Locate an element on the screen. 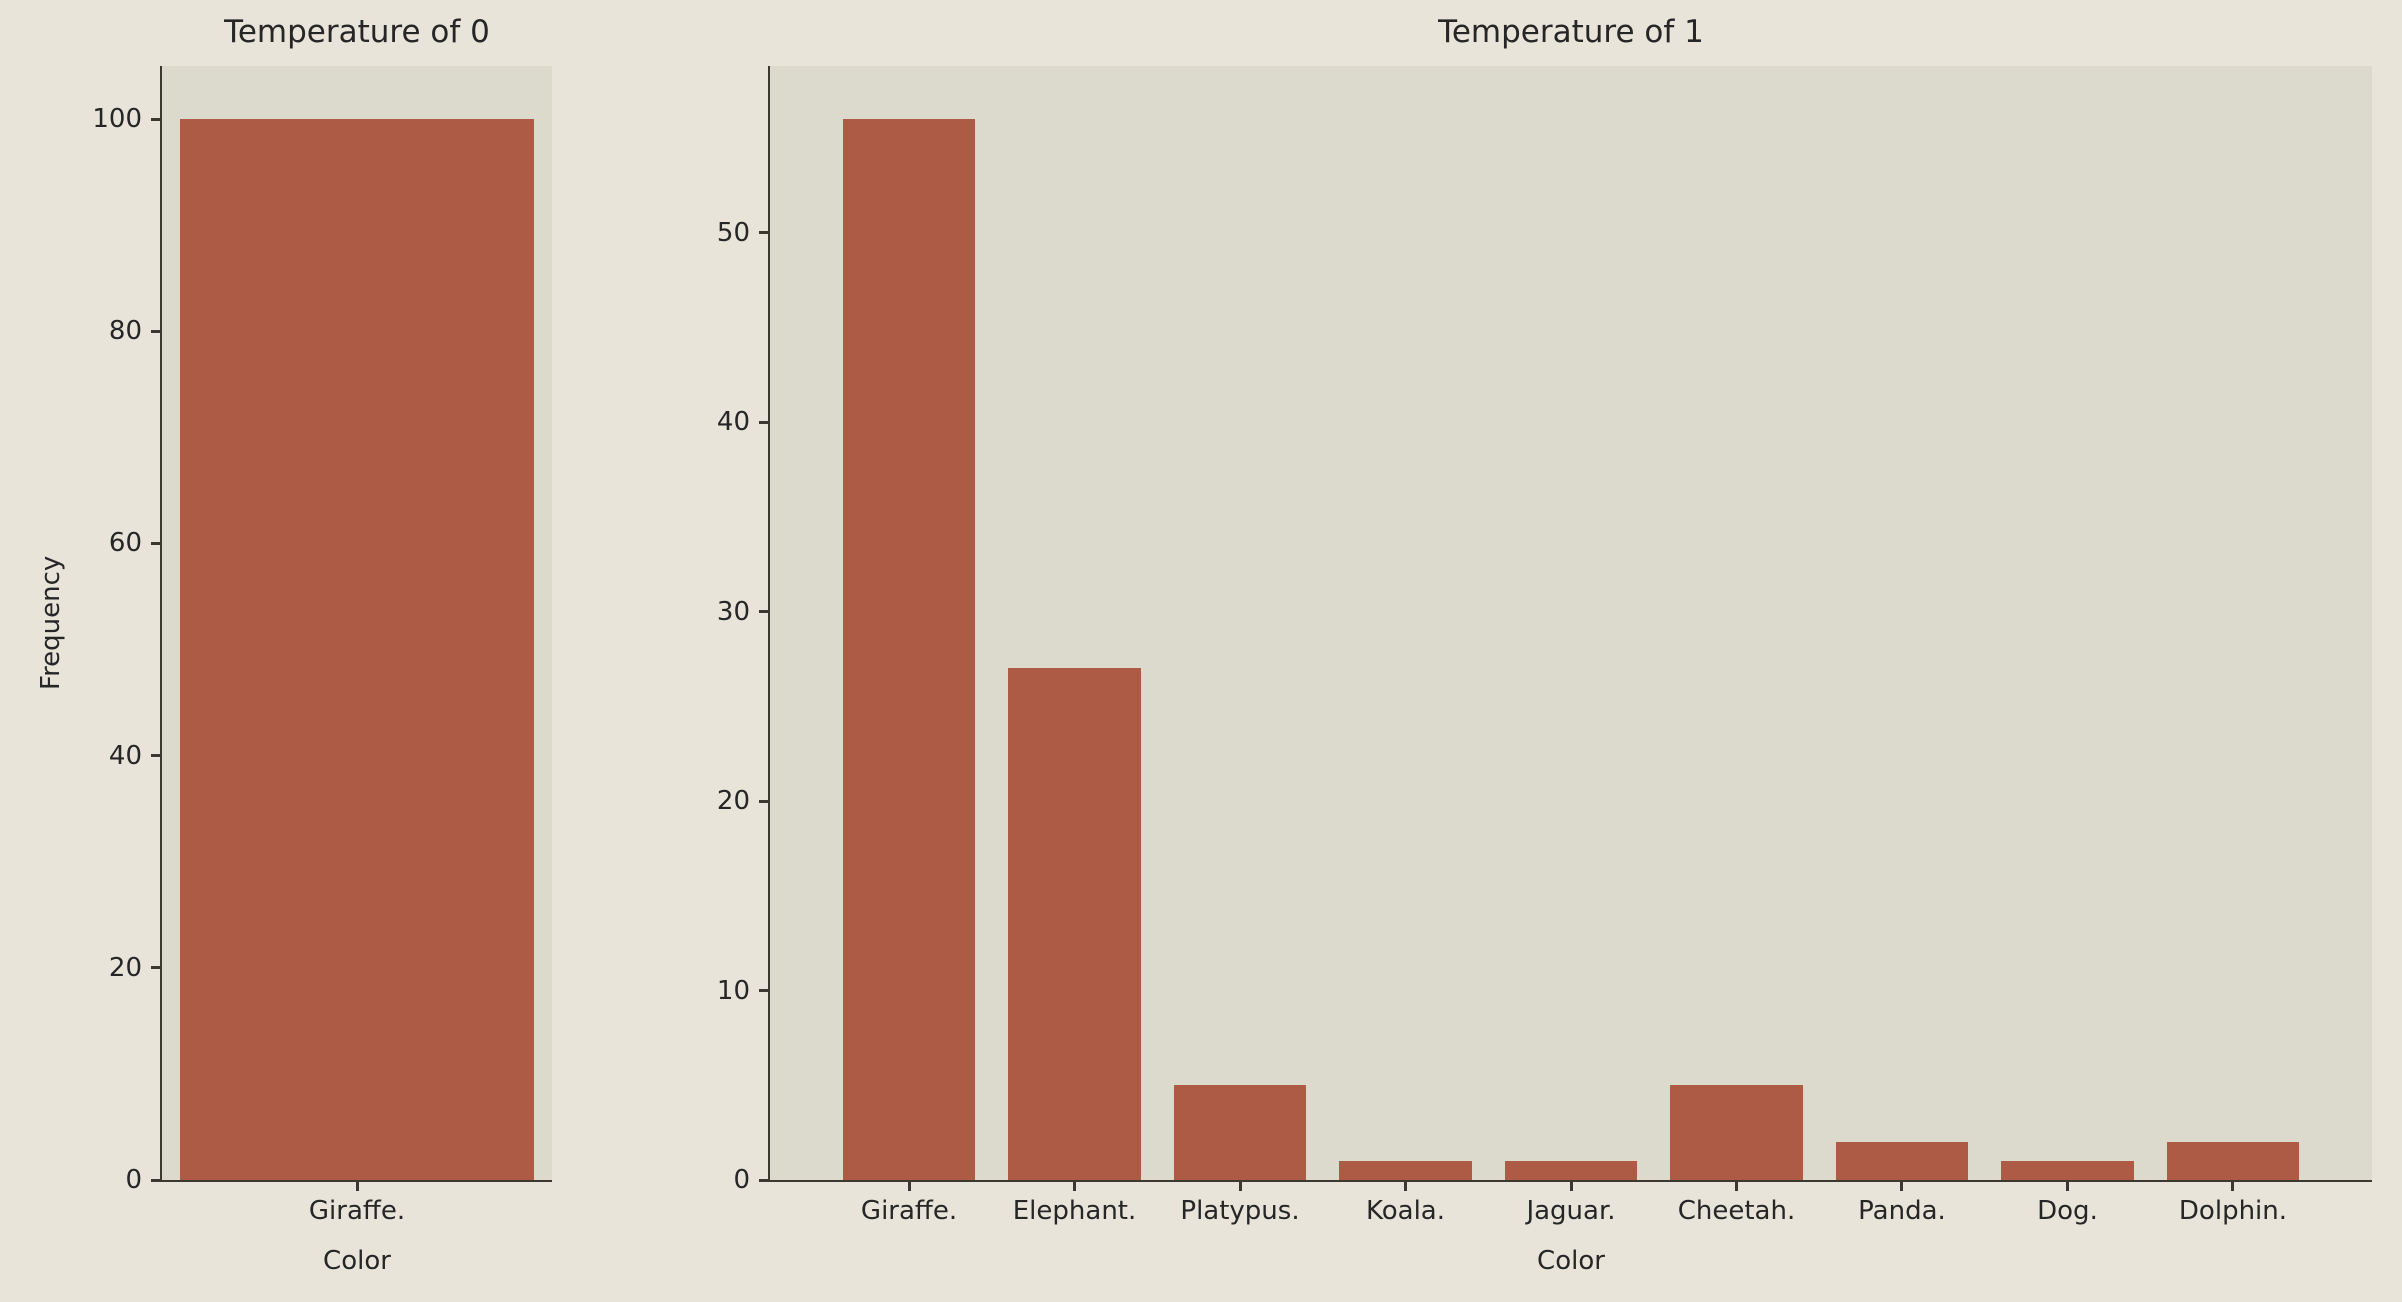  y-tick-label: 80 is located at coordinates (125, 331).